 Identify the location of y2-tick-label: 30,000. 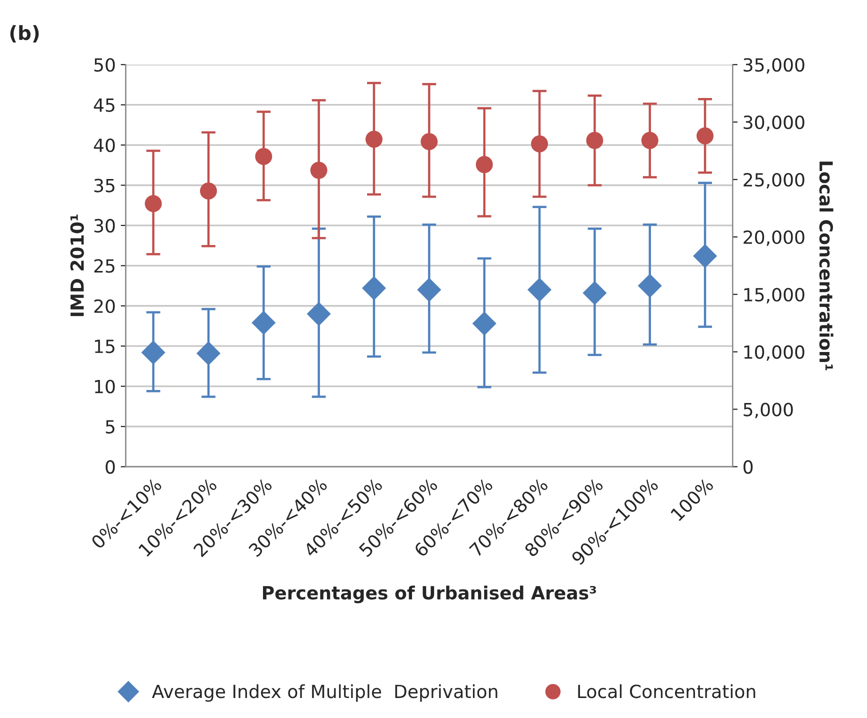
(774, 124).